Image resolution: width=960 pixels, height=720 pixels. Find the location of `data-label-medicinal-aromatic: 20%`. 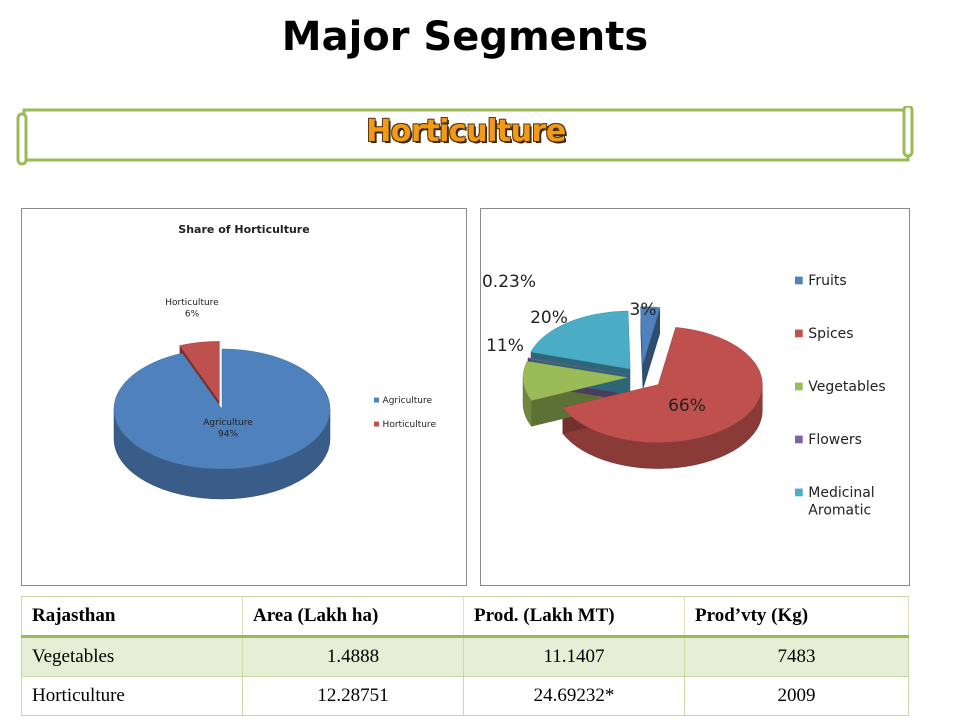

data-label-medicinal-aromatic: 20% is located at coordinates (549, 318).